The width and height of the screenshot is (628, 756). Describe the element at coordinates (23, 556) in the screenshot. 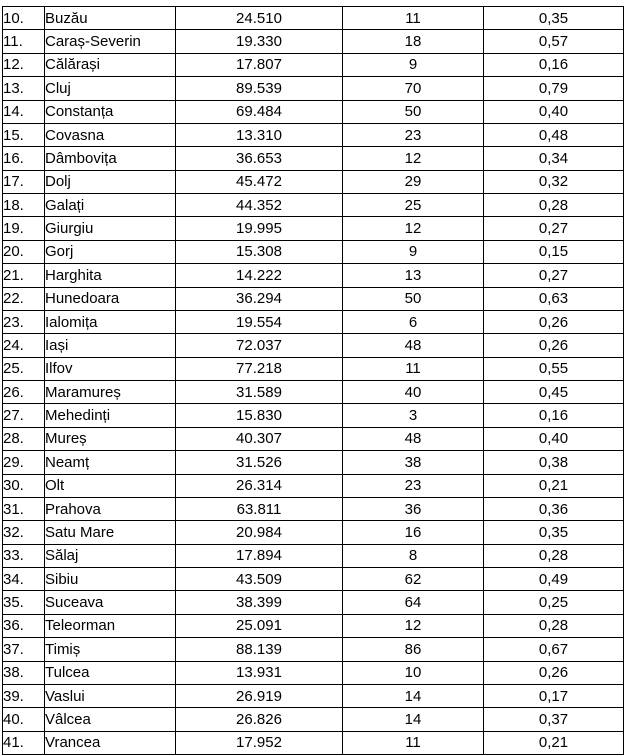

I see `row-number-cell: 33.` at that location.